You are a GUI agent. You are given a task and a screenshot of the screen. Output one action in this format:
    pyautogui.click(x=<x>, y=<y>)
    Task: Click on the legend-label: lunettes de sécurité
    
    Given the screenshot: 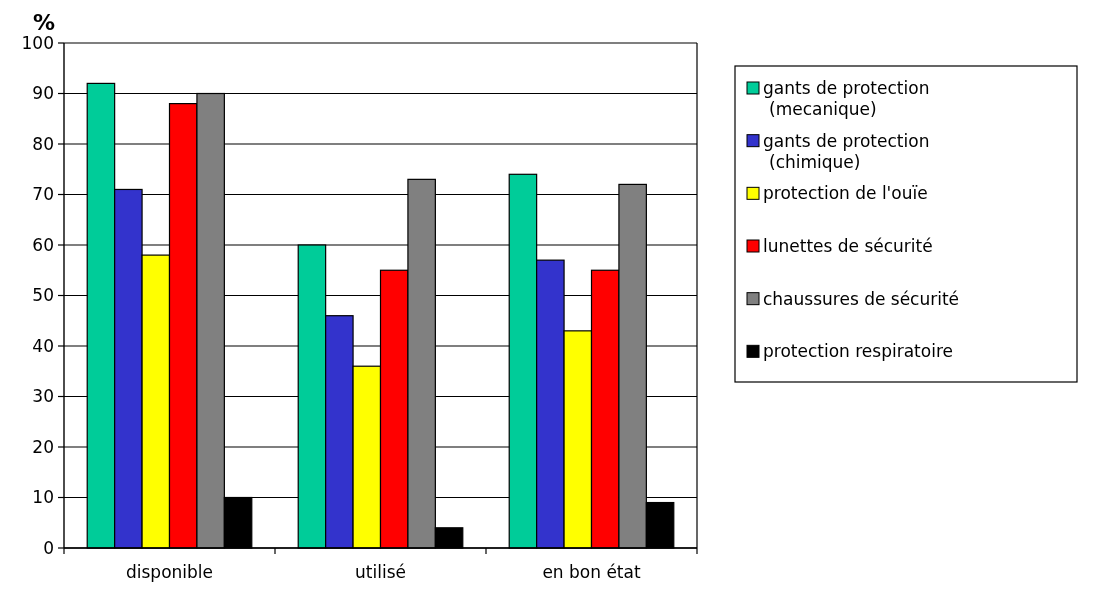 What is the action you would take?
    pyautogui.click(x=848, y=245)
    